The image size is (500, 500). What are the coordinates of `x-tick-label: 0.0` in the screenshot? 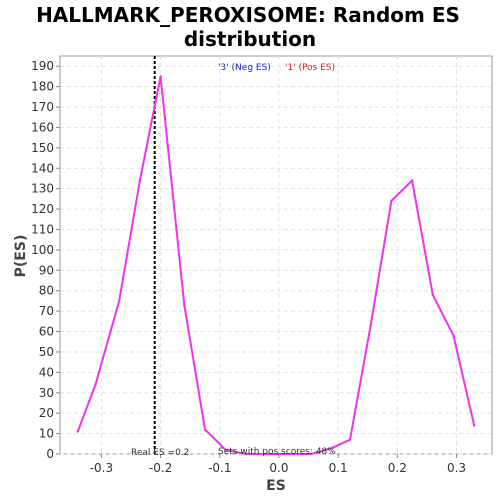 It's located at (278, 468).